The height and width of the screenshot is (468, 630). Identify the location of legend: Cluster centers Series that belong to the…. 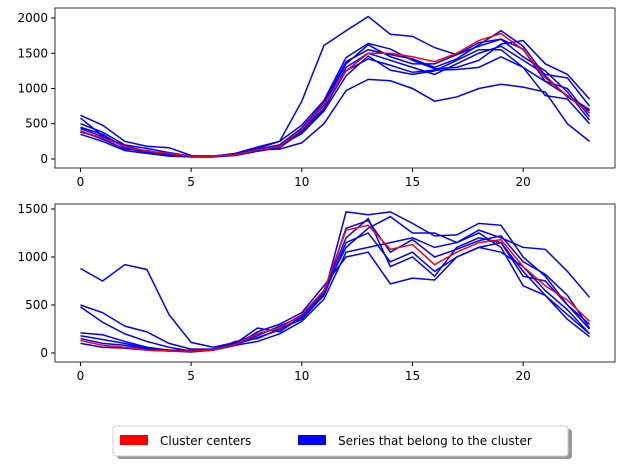
(326, 441).